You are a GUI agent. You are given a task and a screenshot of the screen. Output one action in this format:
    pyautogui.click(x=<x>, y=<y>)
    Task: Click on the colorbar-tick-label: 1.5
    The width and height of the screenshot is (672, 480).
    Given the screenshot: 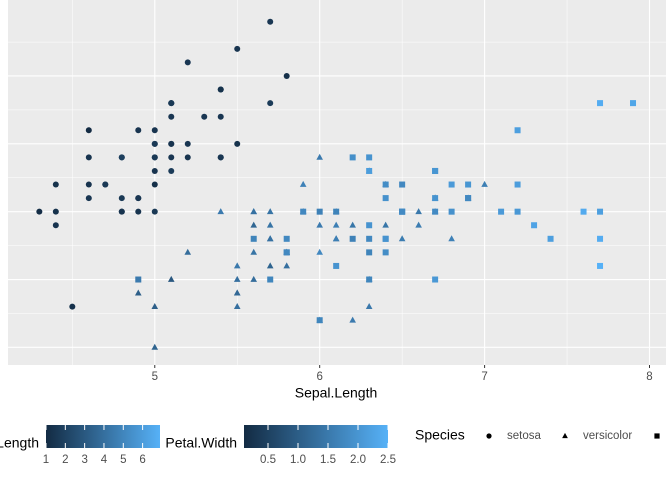 What is the action you would take?
    pyautogui.click(x=328, y=460)
    